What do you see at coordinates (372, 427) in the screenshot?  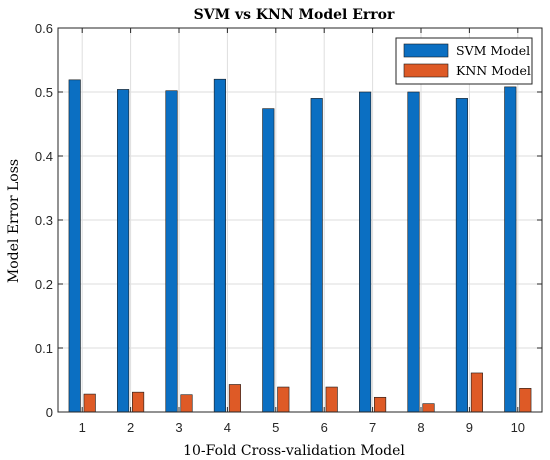 I see `x-tick-label: 7` at bounding box center [372, 427].